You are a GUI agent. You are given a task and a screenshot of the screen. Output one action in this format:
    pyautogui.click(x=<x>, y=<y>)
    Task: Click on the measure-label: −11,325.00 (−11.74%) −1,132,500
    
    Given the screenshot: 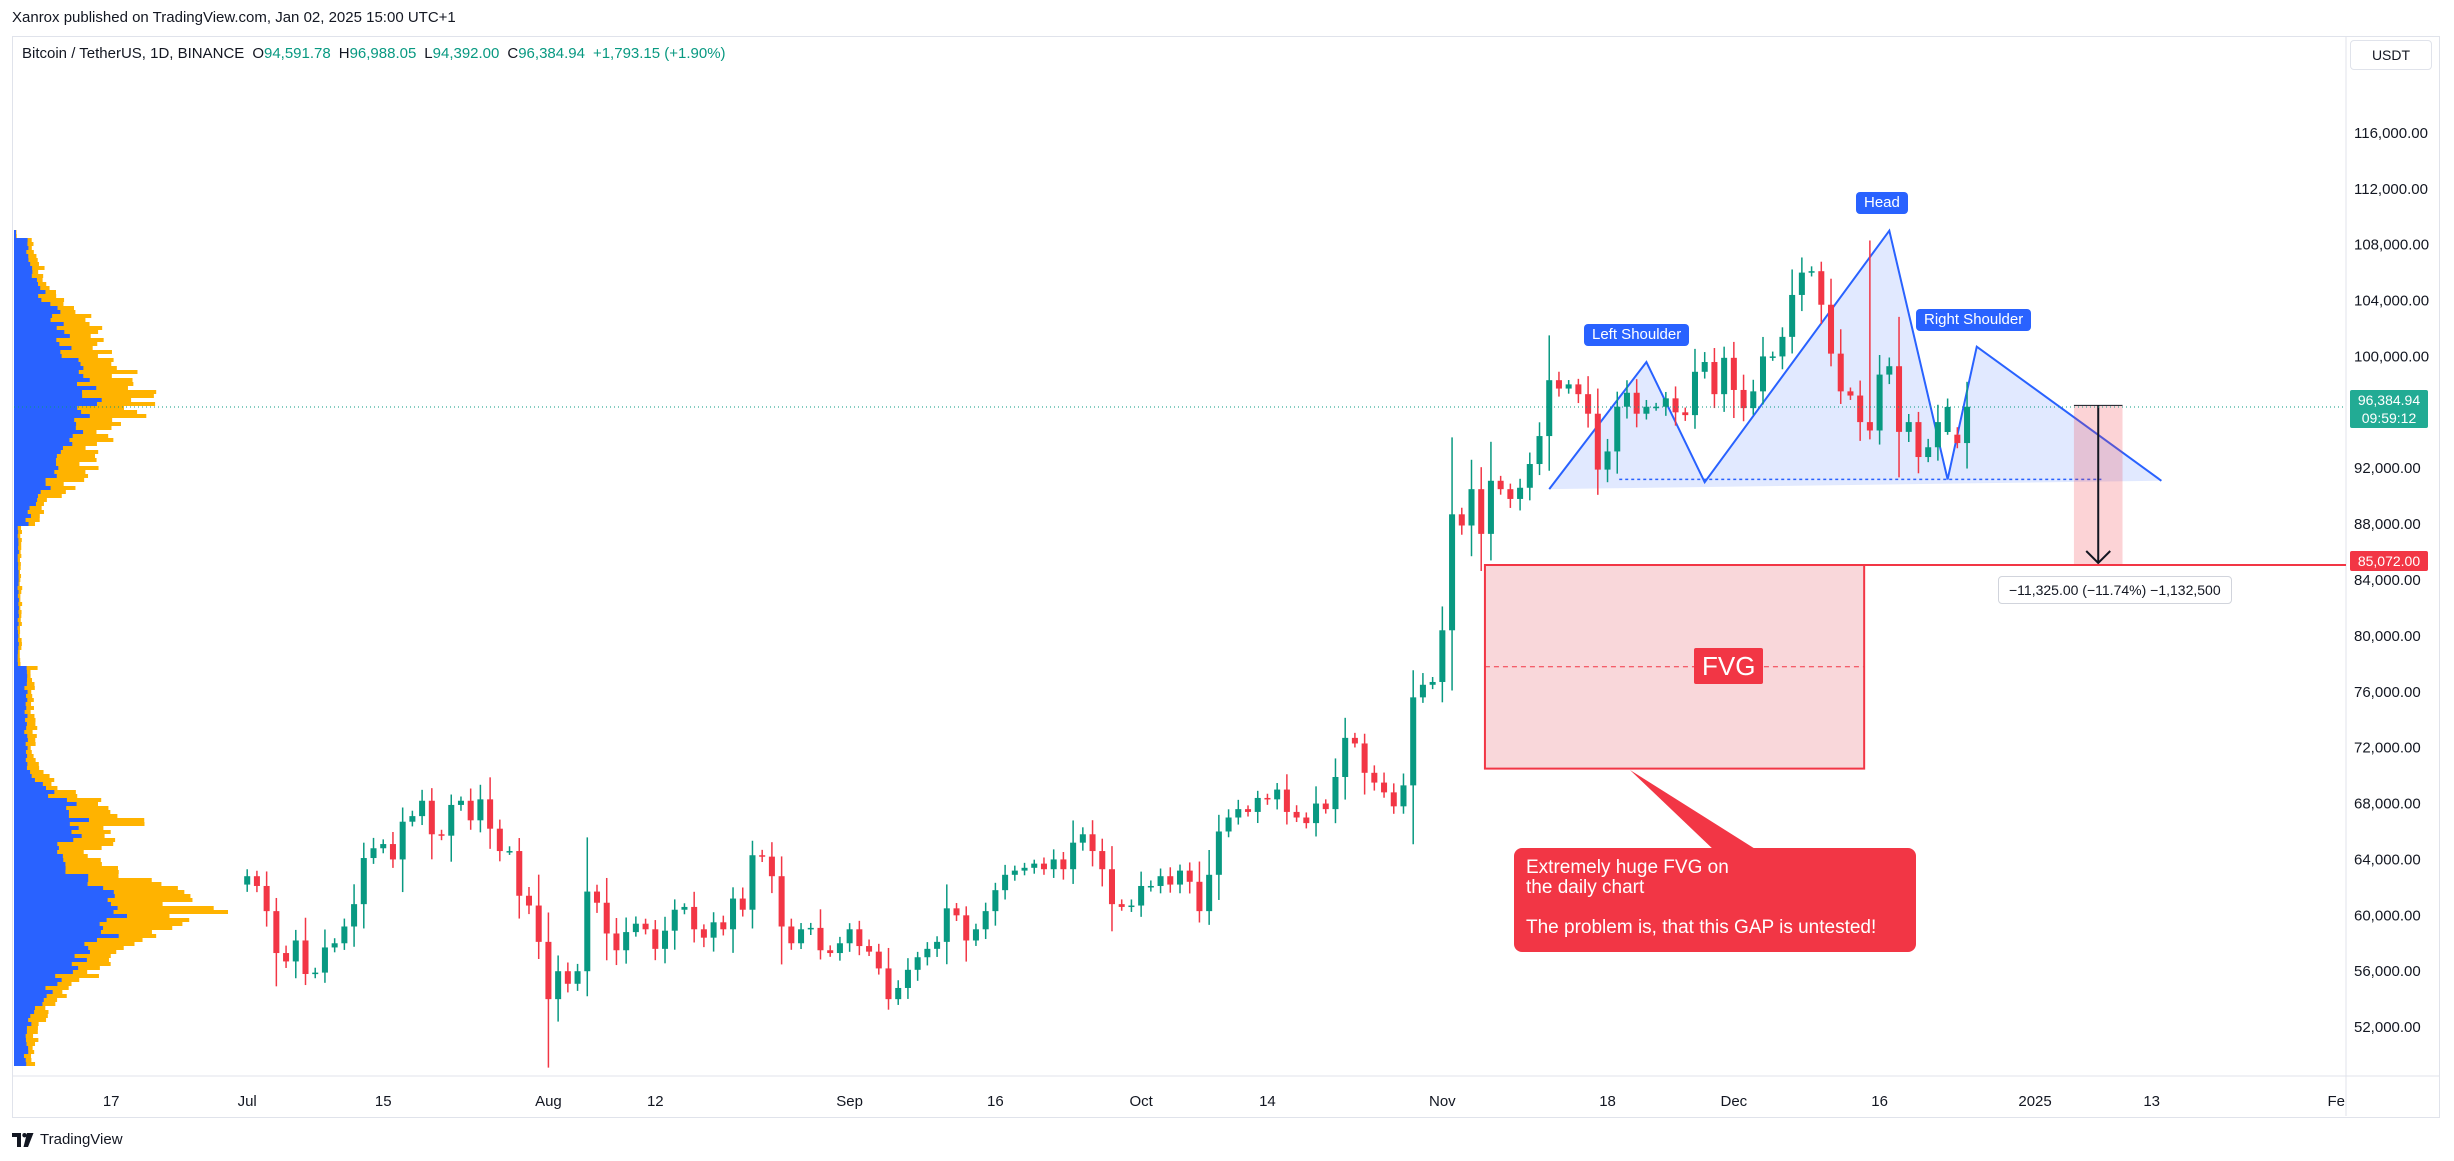 What is the action you would take?
    pyautogui.click(x=2115, y=590)
    